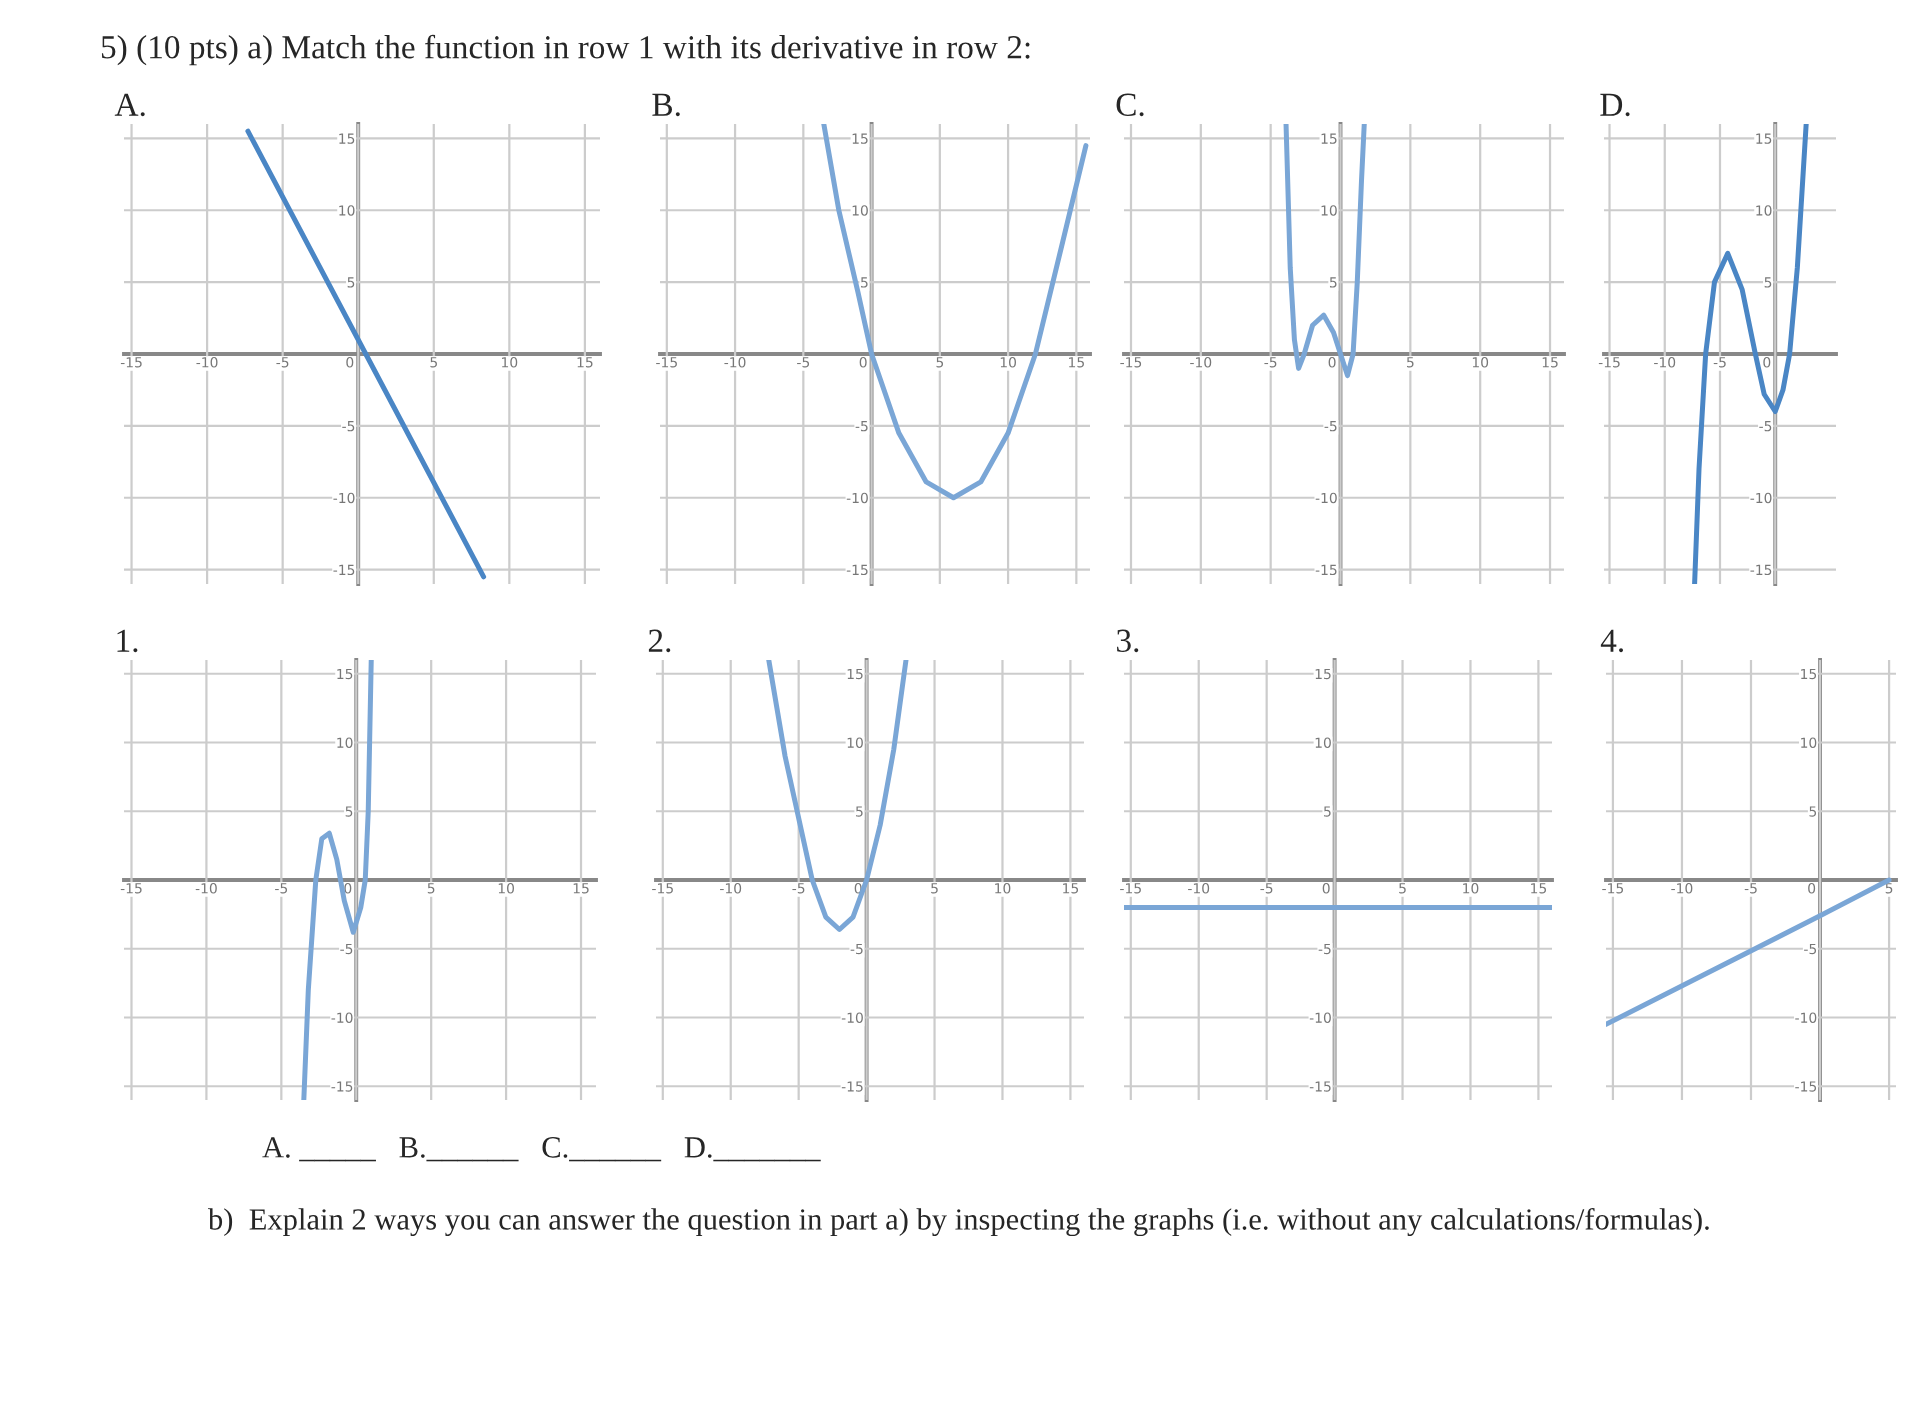 The height and width of the screenshot is (1422, 1932). What do you see at coordinates (1130, 105) in the screenshot?
I see `chart-title: C.` at bounding box center [1130, 105].